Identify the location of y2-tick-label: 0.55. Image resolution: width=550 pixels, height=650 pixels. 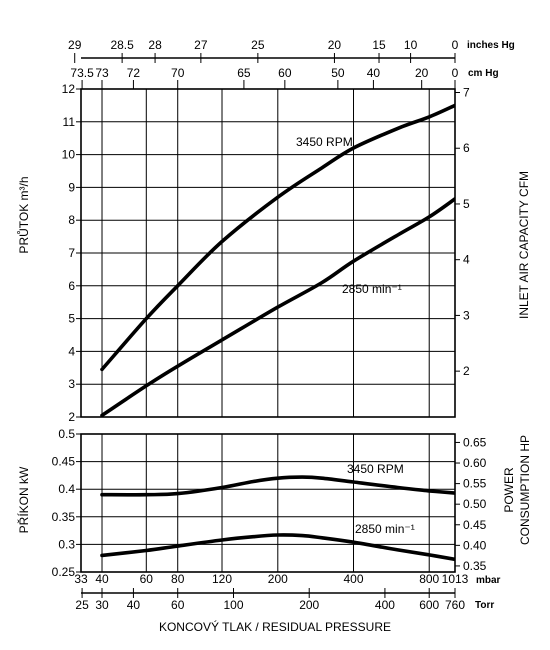
(475, 484).